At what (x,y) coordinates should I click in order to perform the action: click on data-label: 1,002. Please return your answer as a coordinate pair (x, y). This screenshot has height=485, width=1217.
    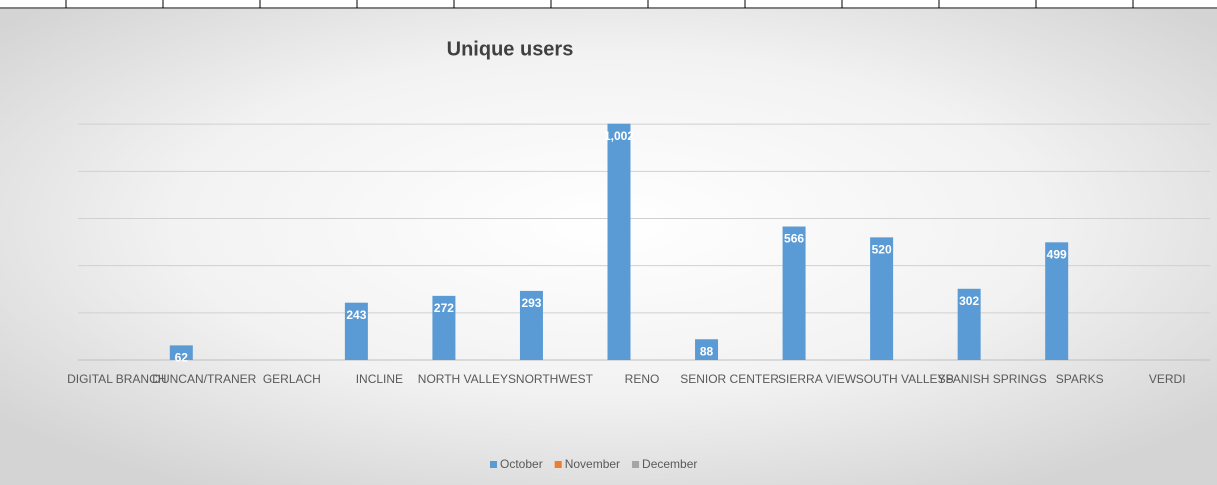
    Looking at the image, I should click on (619, 136).